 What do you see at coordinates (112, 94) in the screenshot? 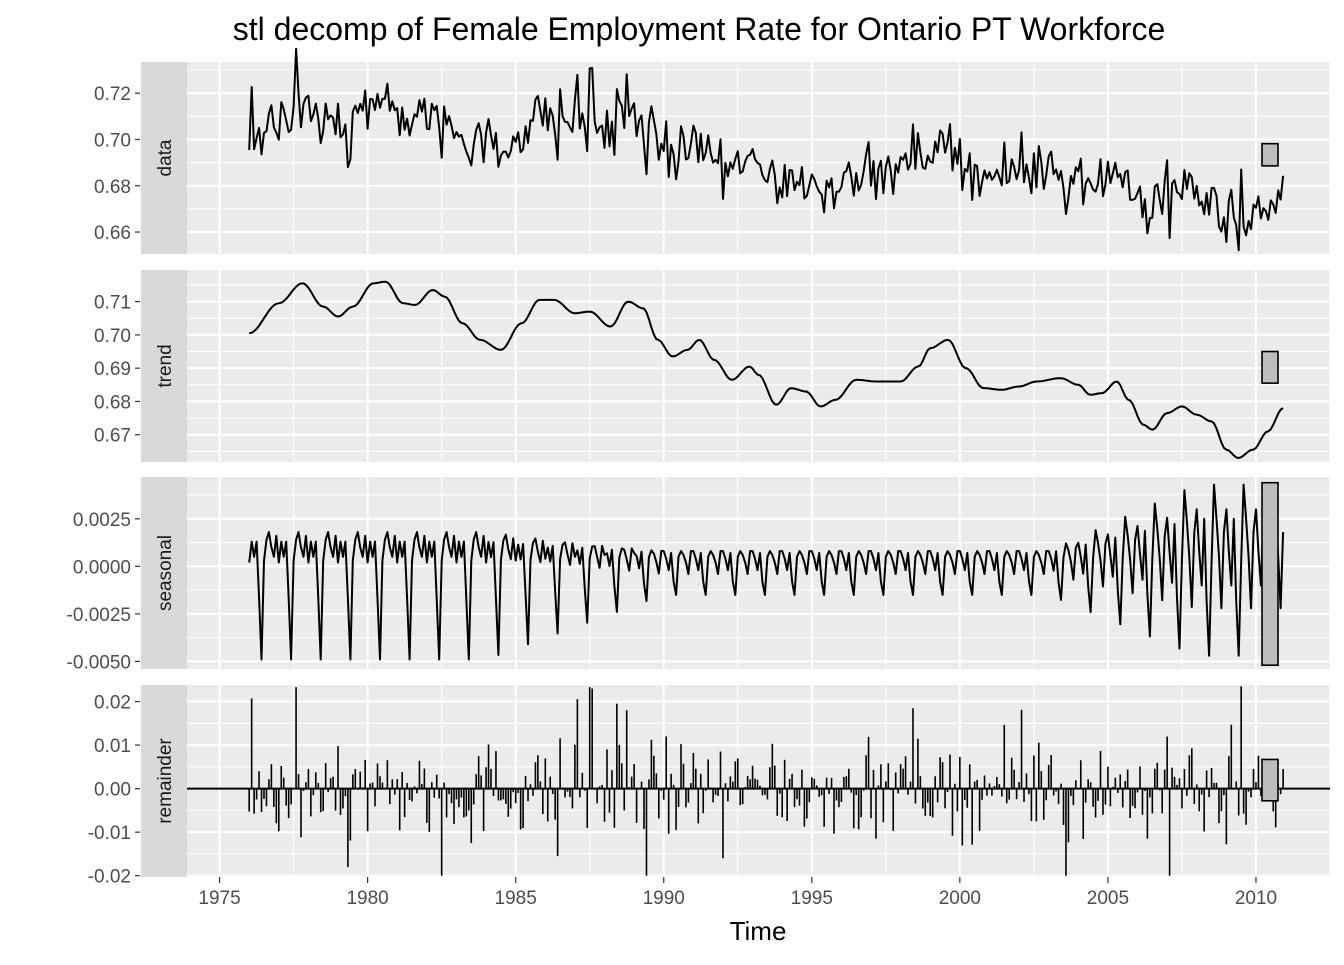
I see `y-tick-label: 0.72` at bounding box center [112, 94].